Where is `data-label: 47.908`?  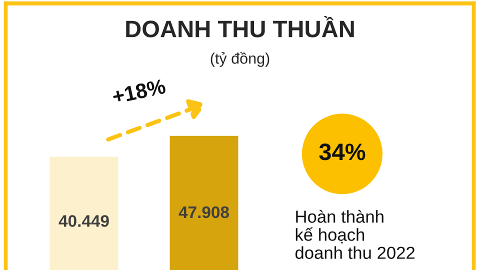 data-label: 47.908 is located at coordinates (203, 212).